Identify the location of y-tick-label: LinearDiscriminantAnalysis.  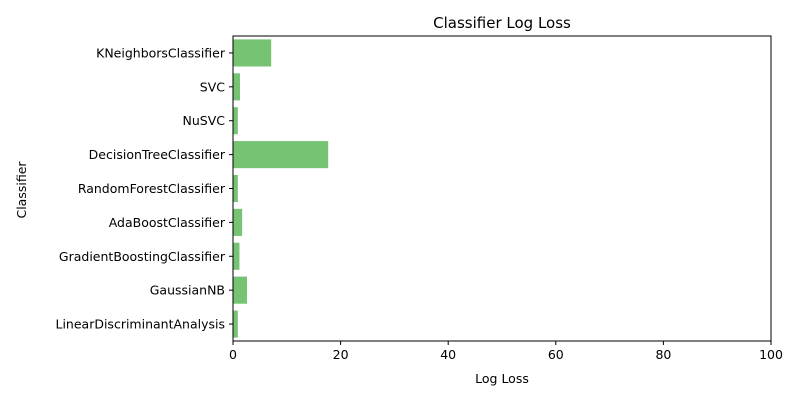
(140, 324).